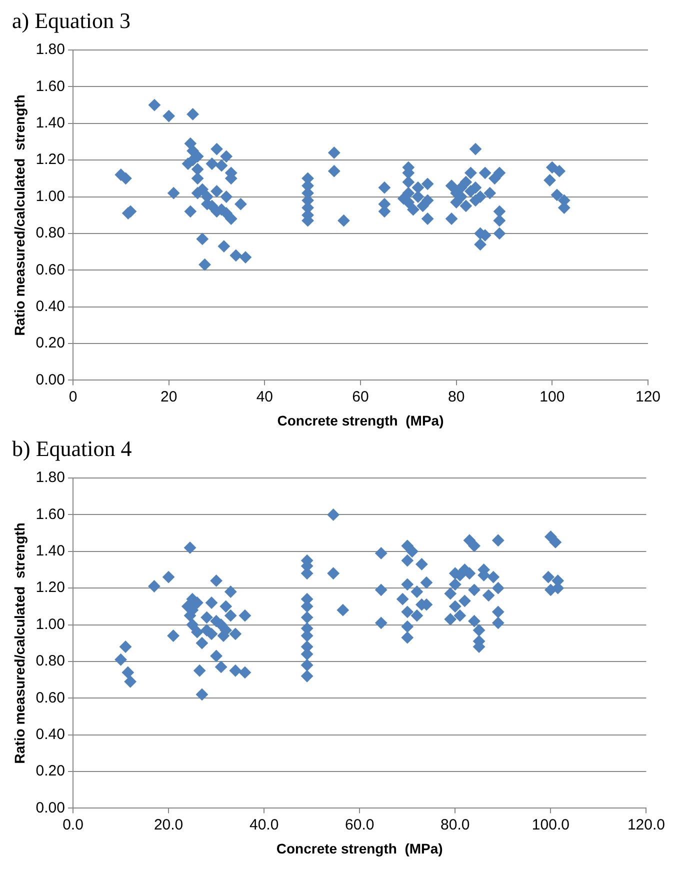 This screenshot has width=676, height=872. I want to click on x-tick-label: 80, so click(456, 397).